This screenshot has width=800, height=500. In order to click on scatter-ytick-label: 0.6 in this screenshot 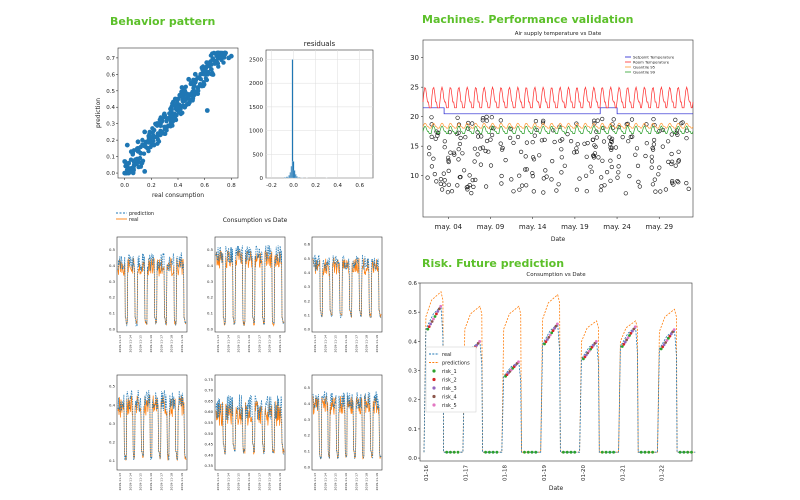, I will do `click(110, 75)`.